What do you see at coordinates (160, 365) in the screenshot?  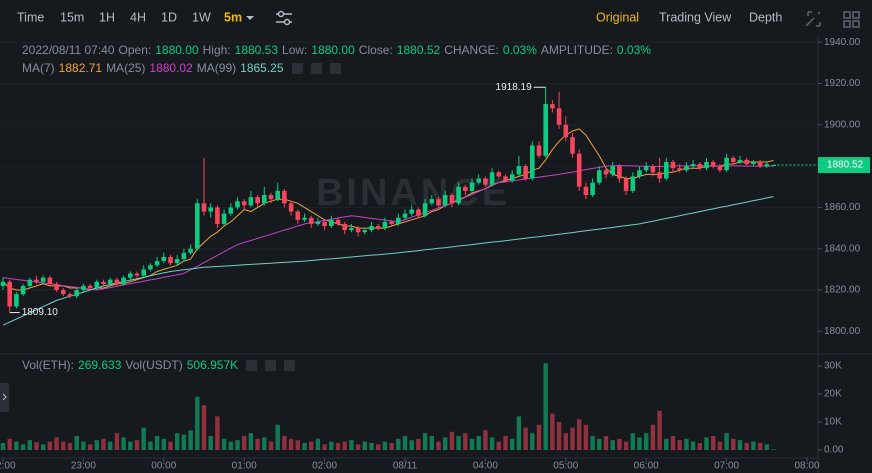 I see `volume-legend: Vol(ETH): 269.633 Vol(USDT) 506.957K` at bounding box center [160, 365].